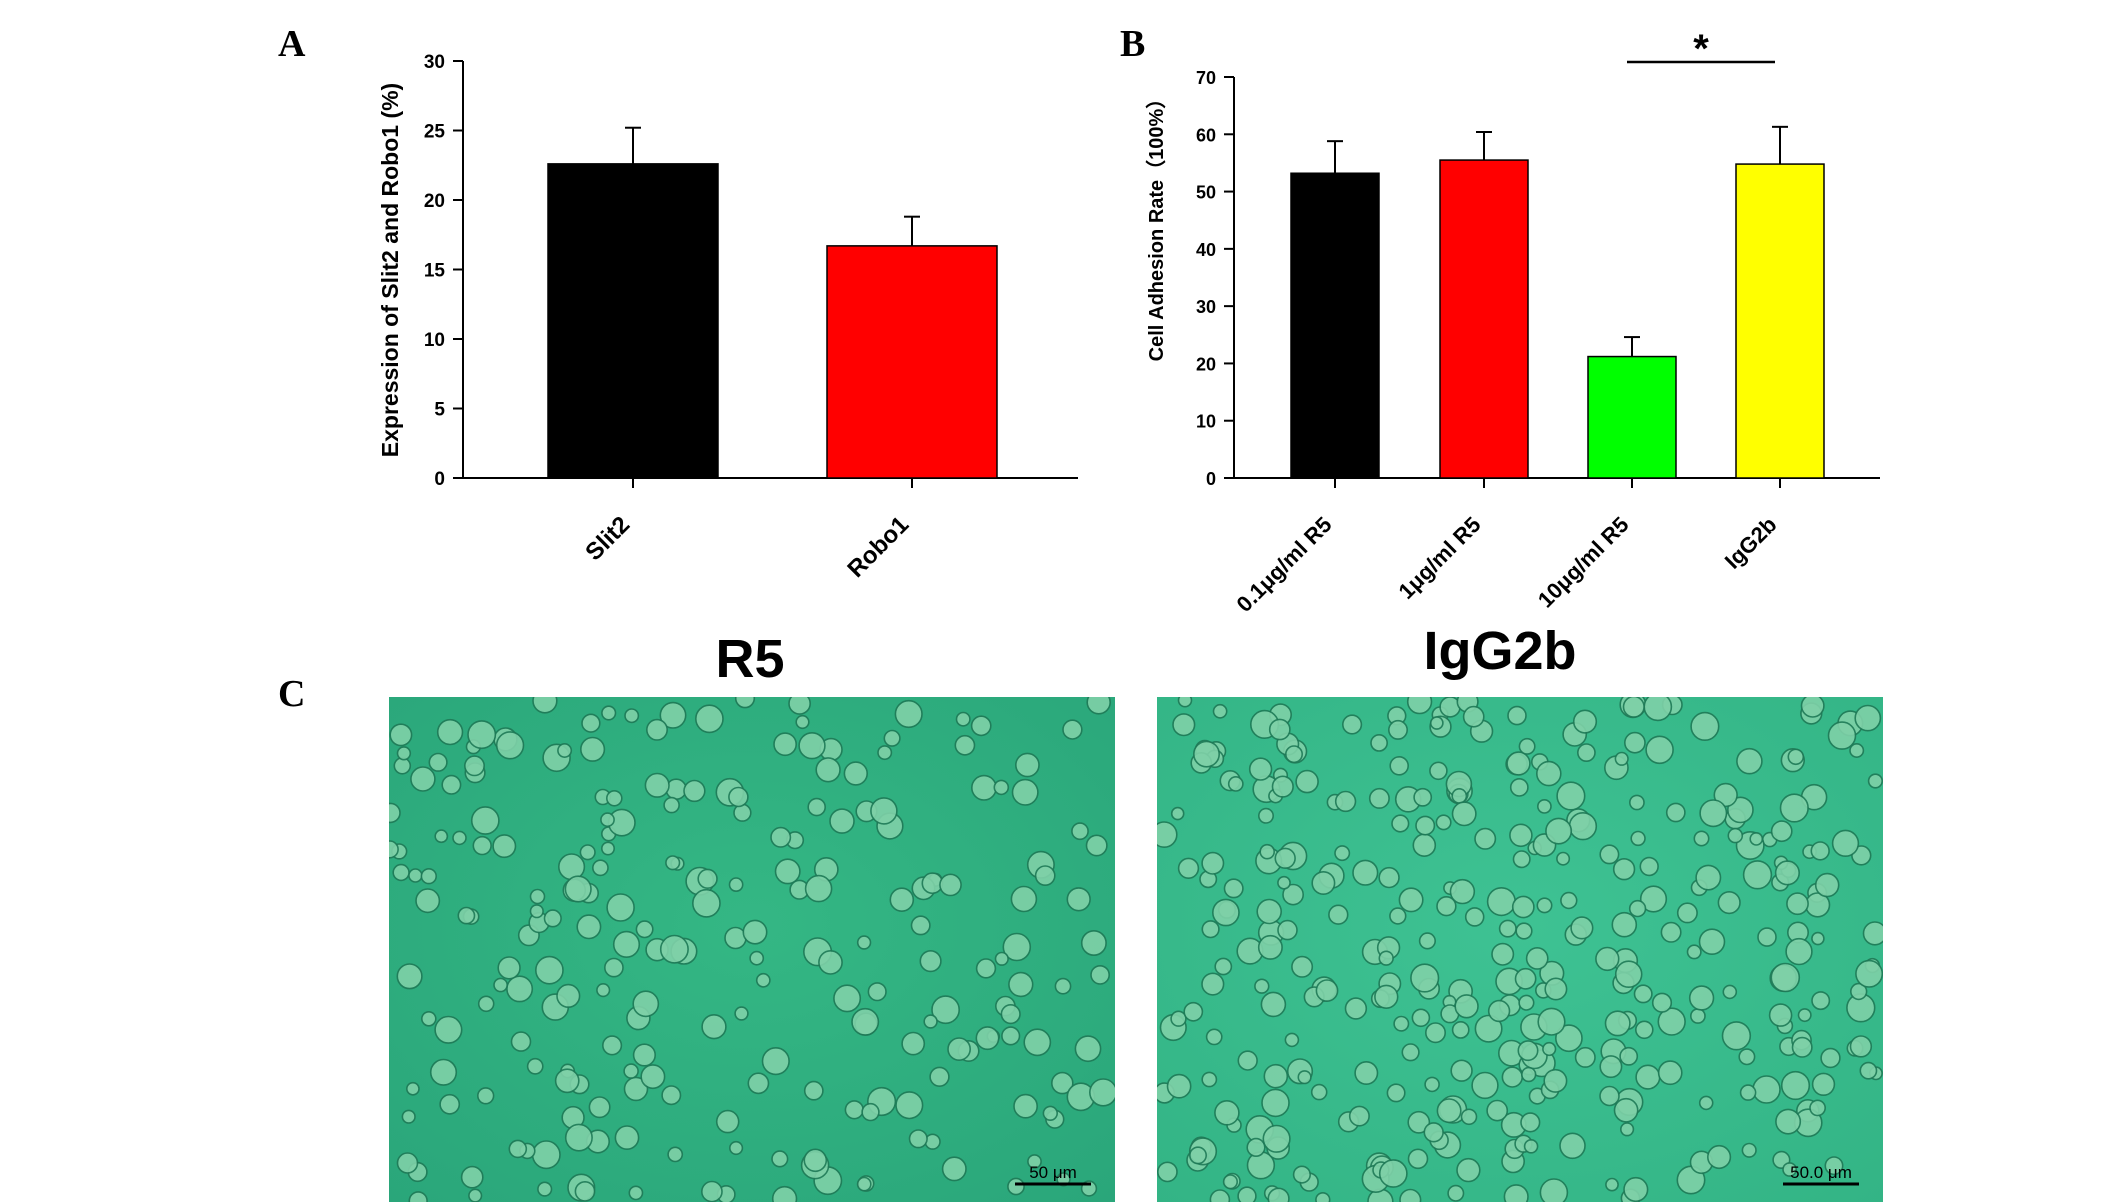  Describe the element at coordinates (1206, 193) in the screenshot. I see `y-tick-label: 50` at that location.